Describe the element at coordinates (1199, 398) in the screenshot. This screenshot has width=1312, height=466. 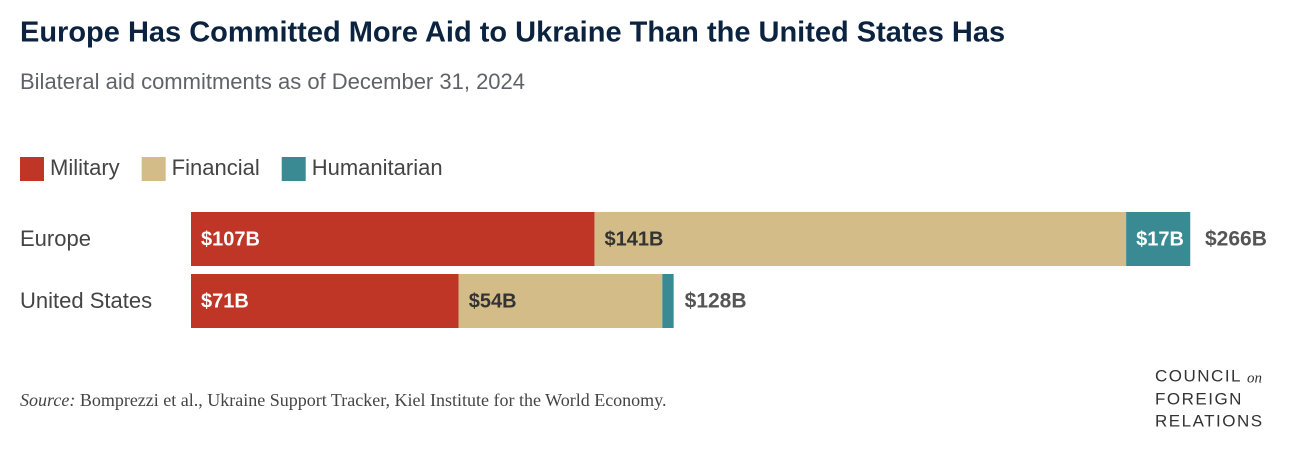
I see `logo-line: FOREIGN` at that location.